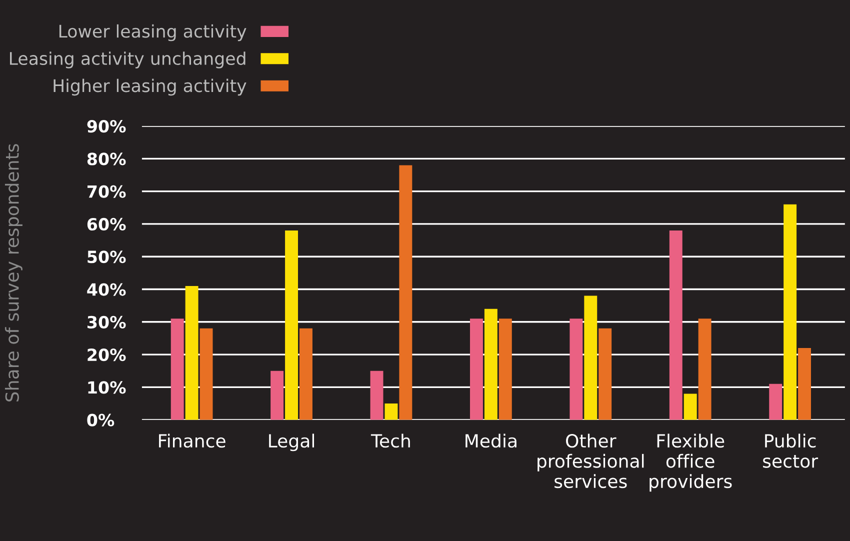 This screenshot has height=541, width=850. Describe the element at coordinates (192, 441) in the screenshot. I see `x-tick-label: Finance` at that location.